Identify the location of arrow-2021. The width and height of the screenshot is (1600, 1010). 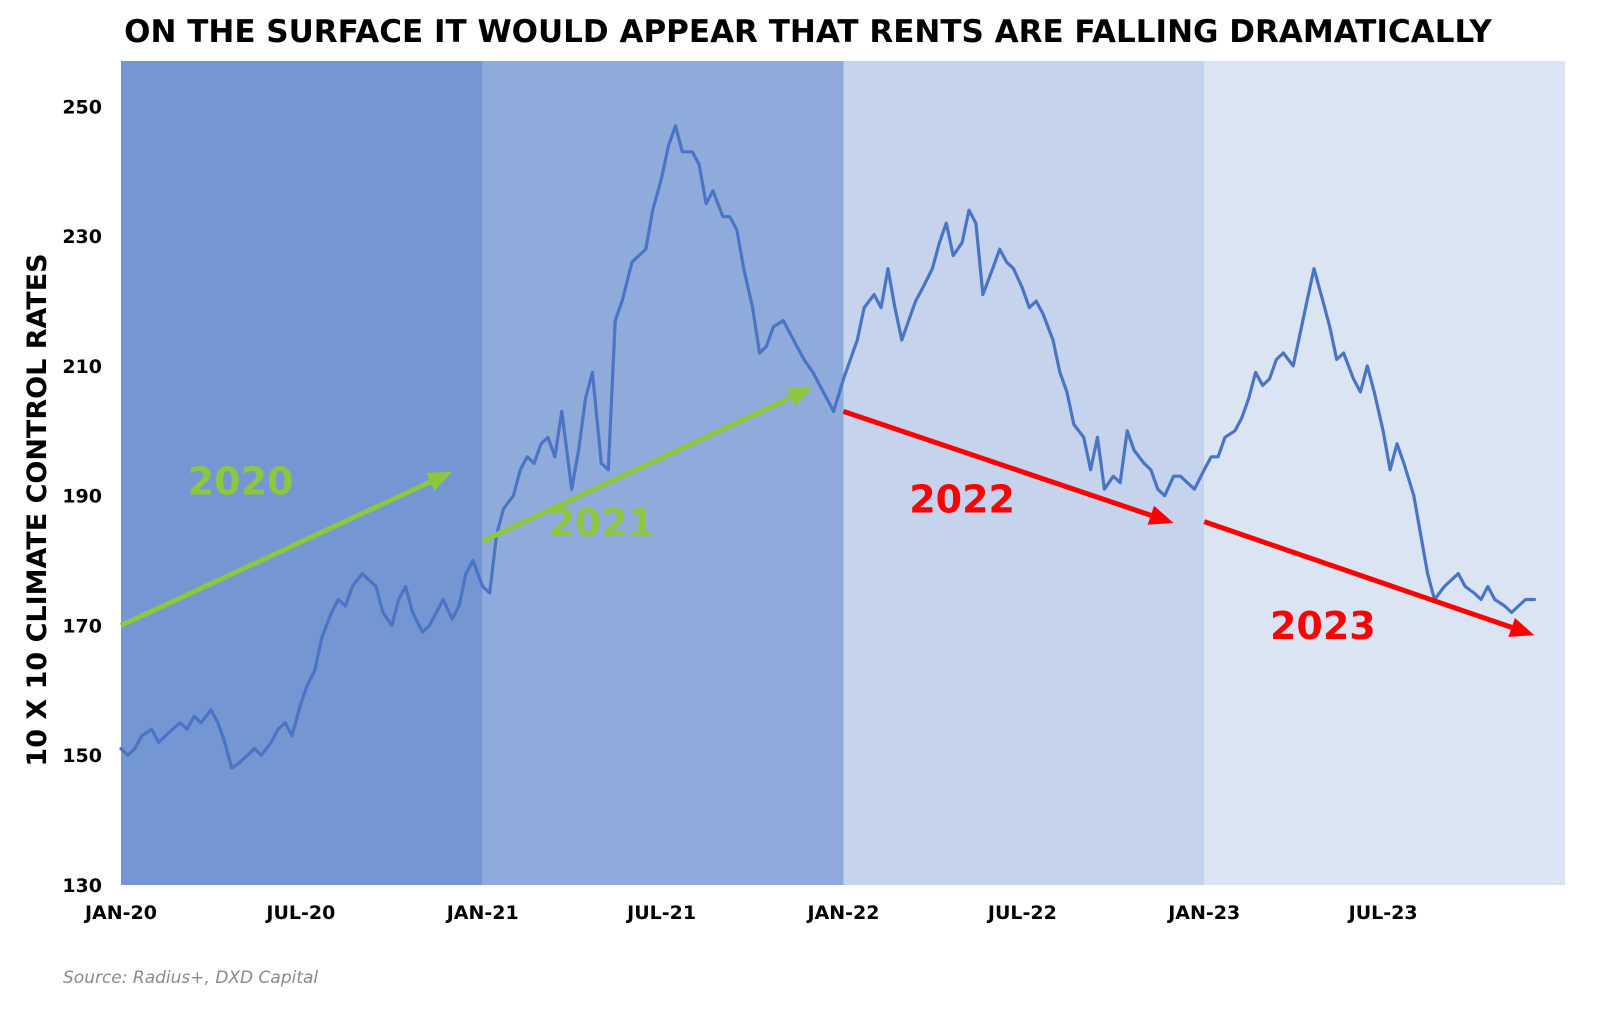
(637, 469).